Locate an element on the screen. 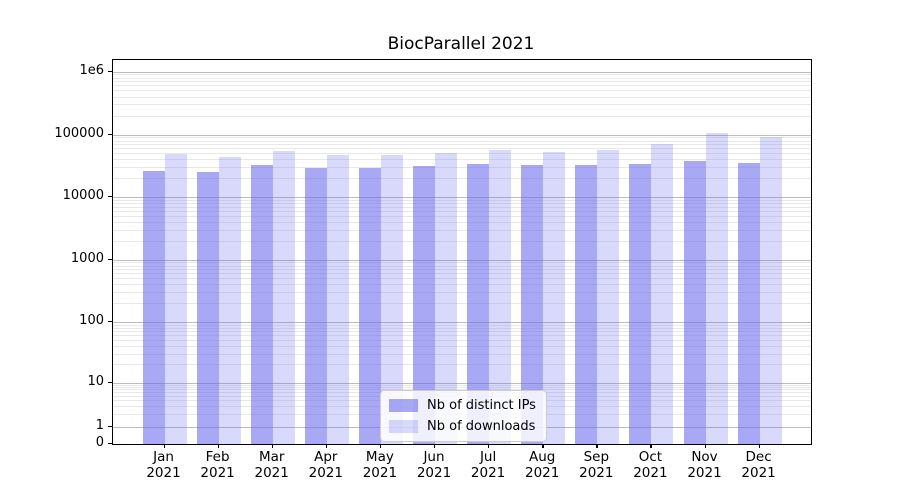 The height and width of the screenshot is (500, 900). month-label: Mar is located at coordinates (271, 457).